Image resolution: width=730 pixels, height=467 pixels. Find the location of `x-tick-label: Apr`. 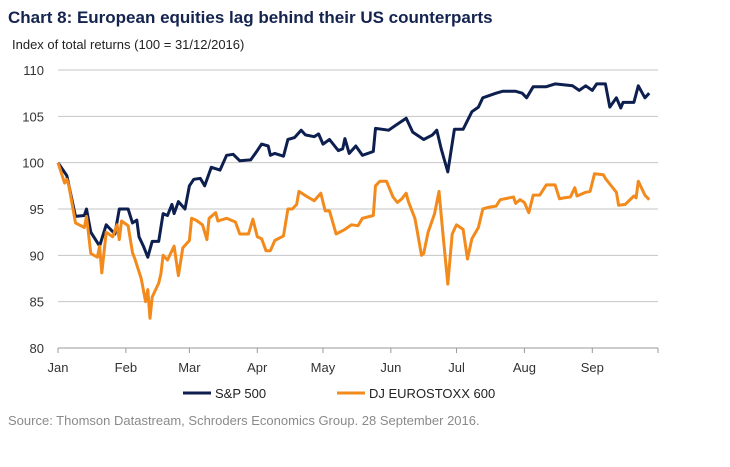

x-tick-label: Apr is located at coordinates (257, 367).